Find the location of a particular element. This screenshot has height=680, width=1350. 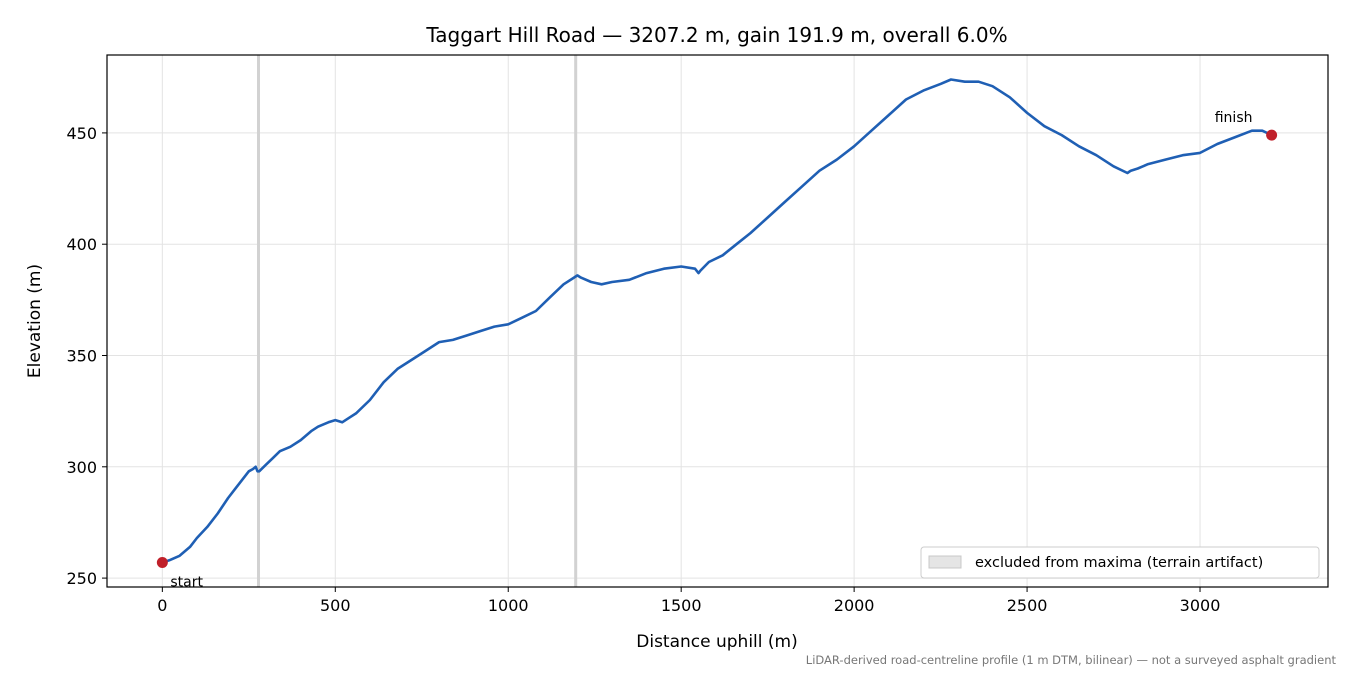

x-tick-label: 1000 is located at coordinates (508, 605).